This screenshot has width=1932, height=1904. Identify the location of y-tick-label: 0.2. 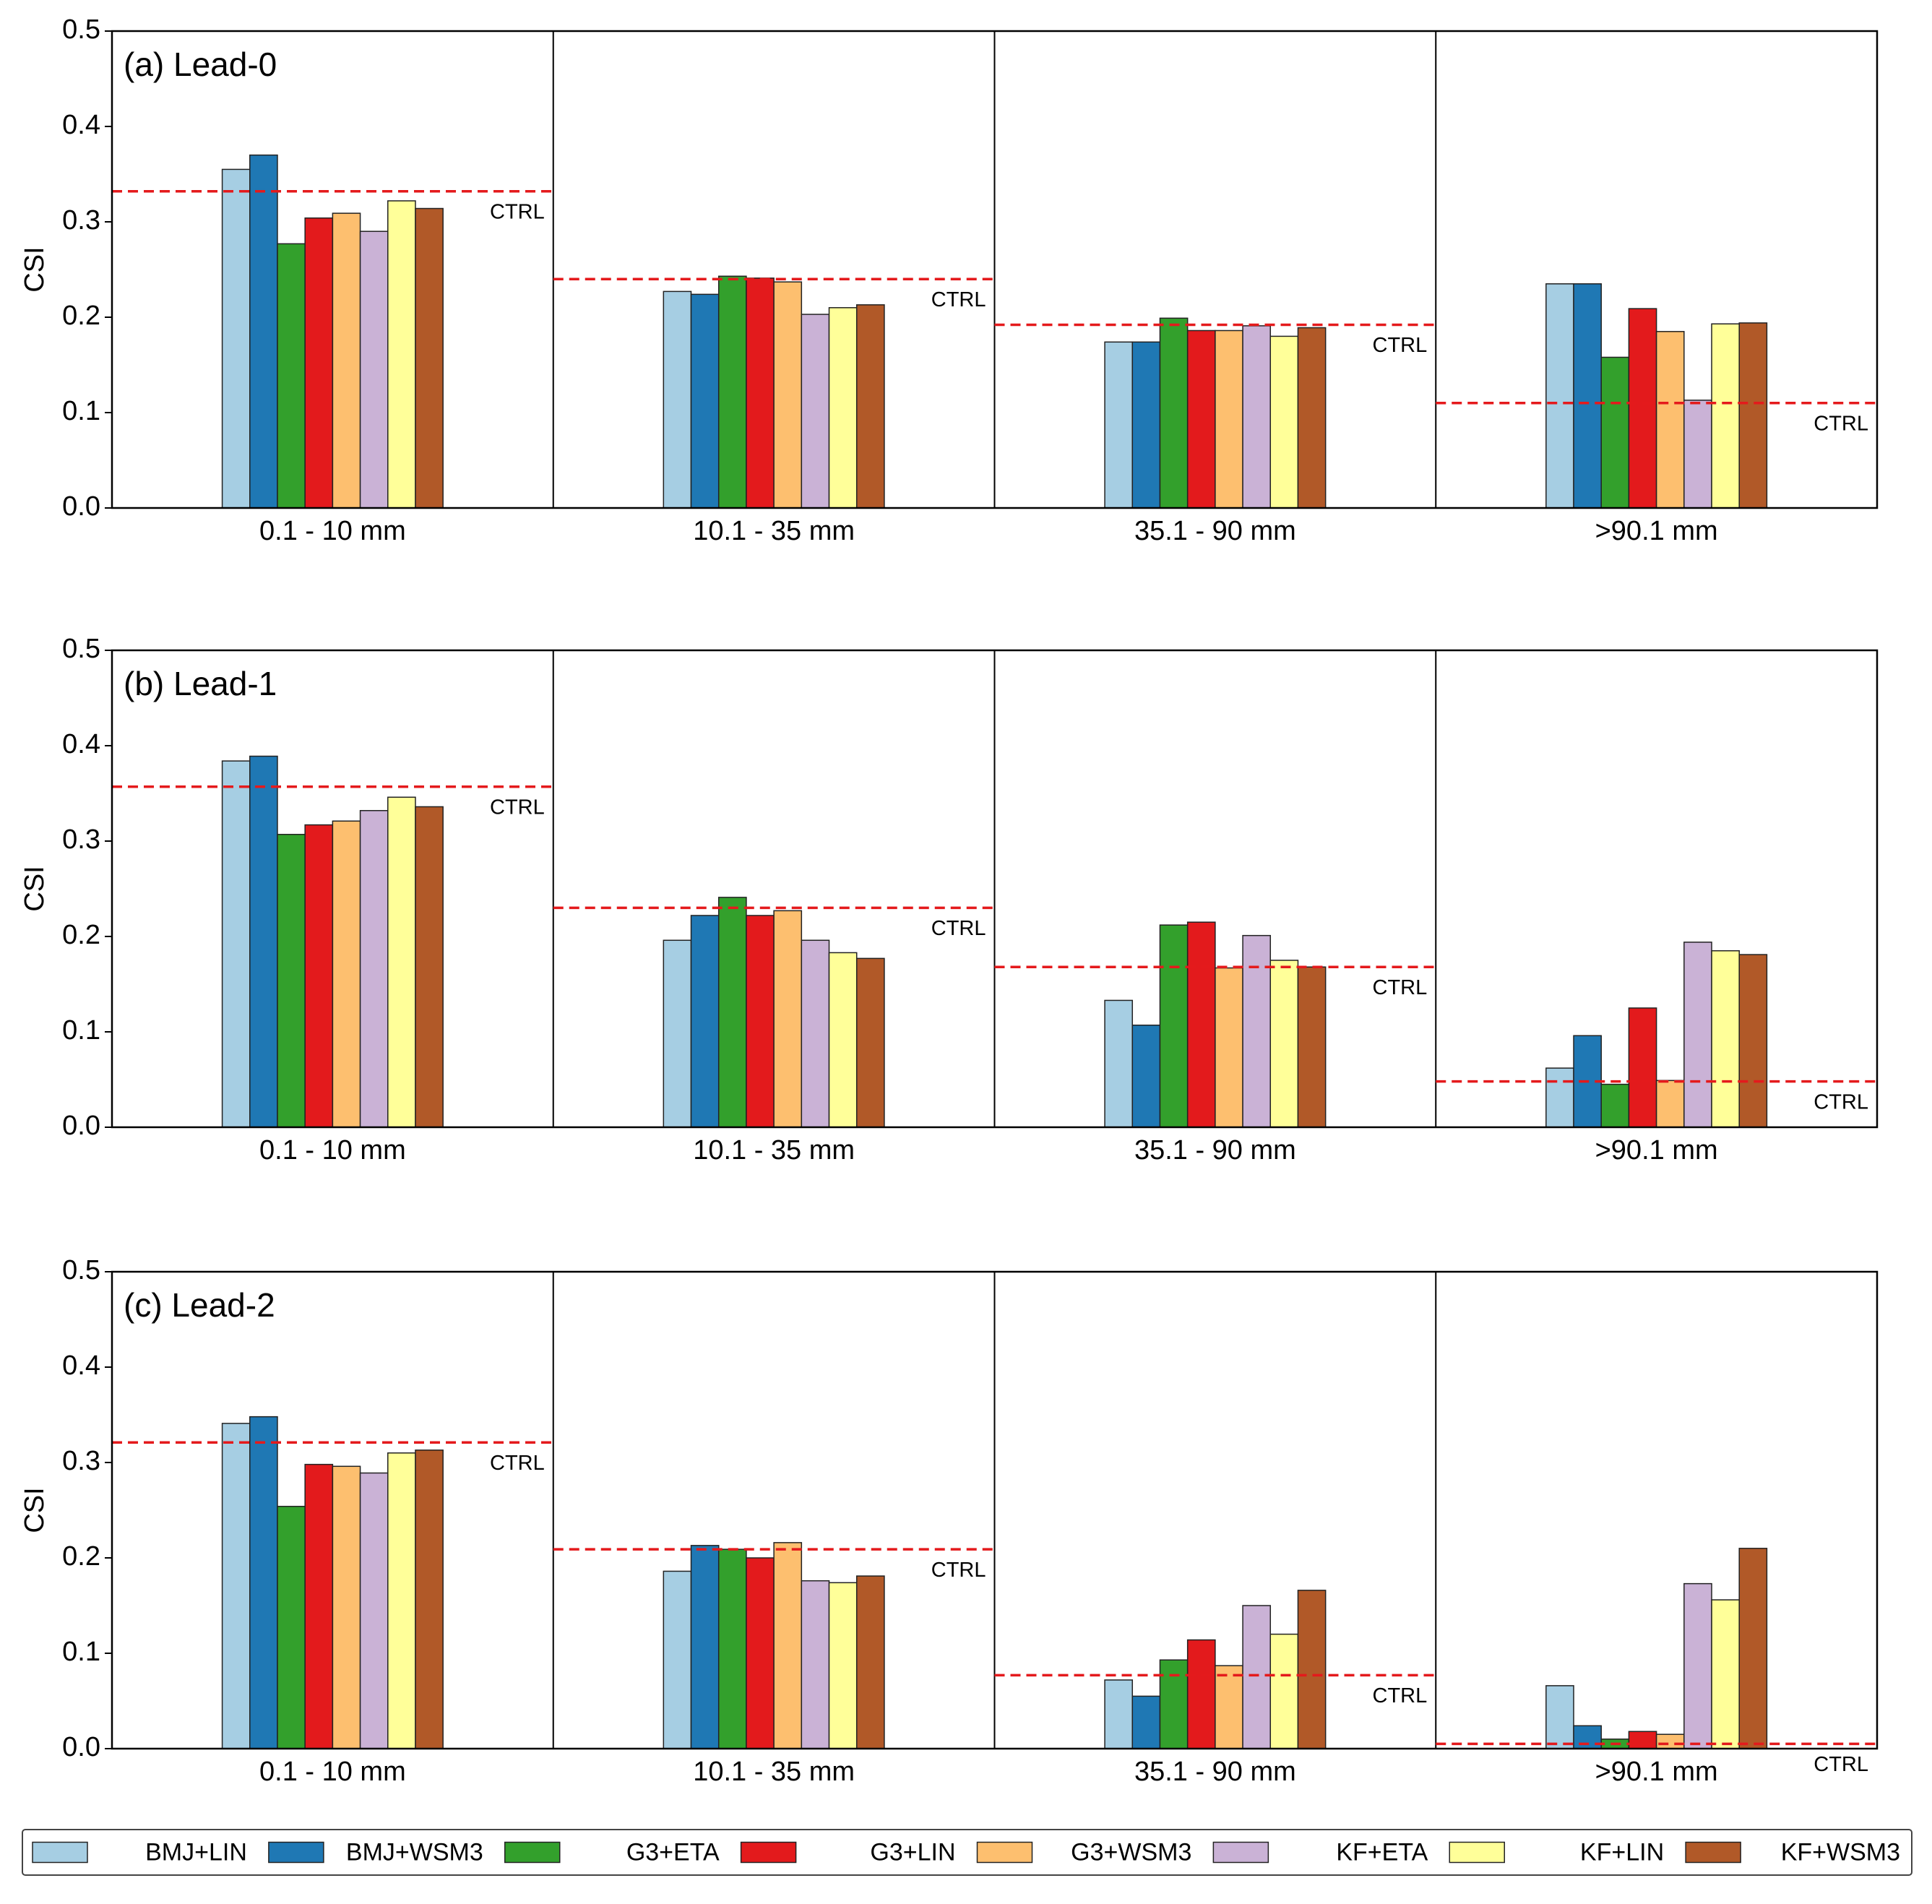
(81, 935).